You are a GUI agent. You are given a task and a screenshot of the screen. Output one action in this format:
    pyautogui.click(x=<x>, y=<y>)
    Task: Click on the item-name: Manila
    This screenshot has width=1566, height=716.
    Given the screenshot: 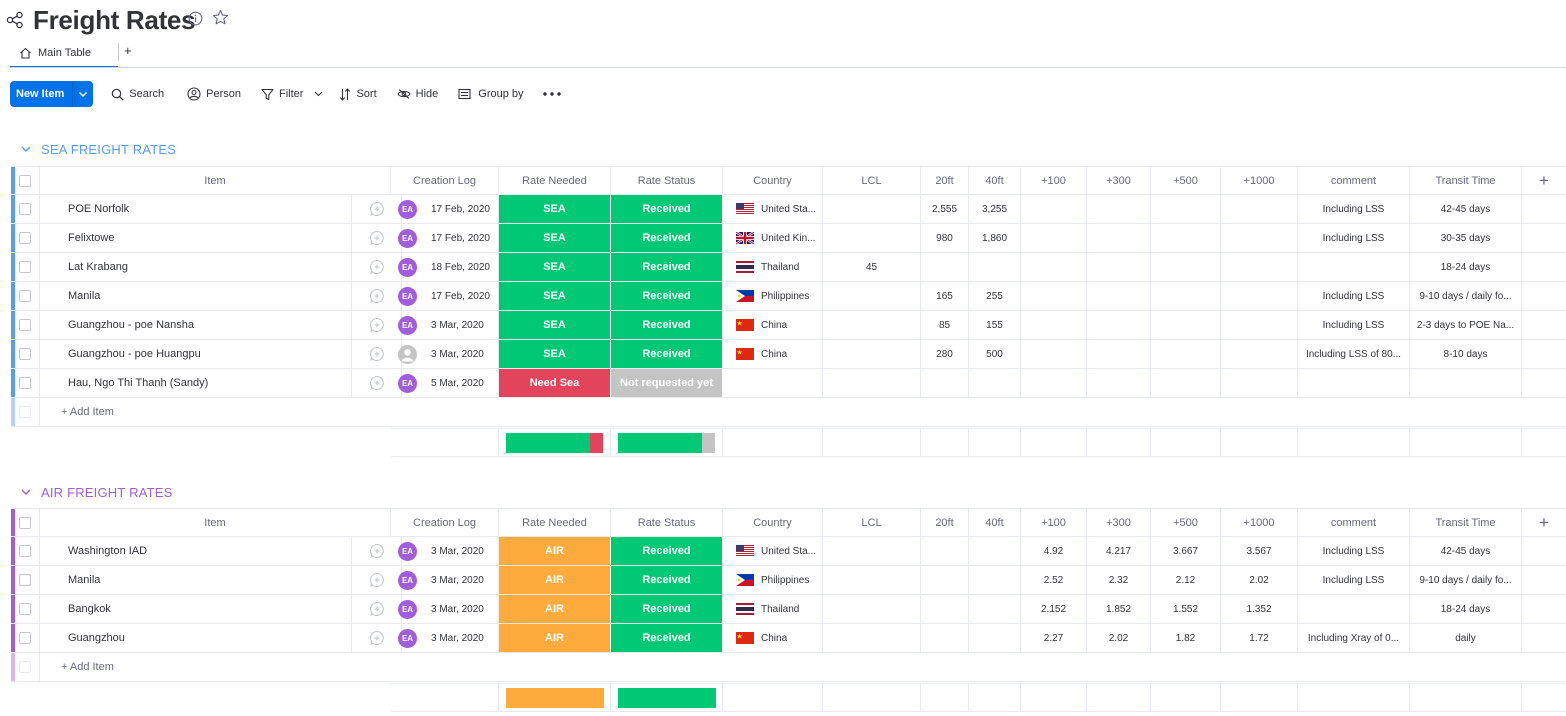 What is the action you would take?
    pyautogui.click(x=84, y=296)
    